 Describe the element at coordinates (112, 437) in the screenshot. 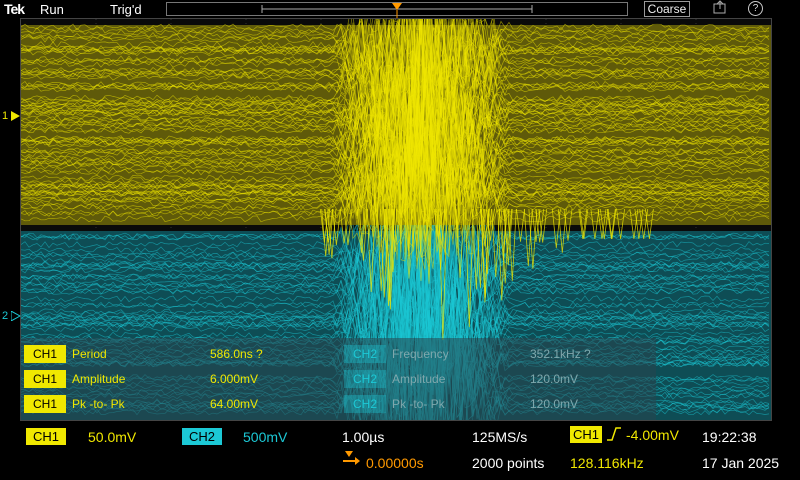

I see `ch1-scale: 50.0mV` at that location.